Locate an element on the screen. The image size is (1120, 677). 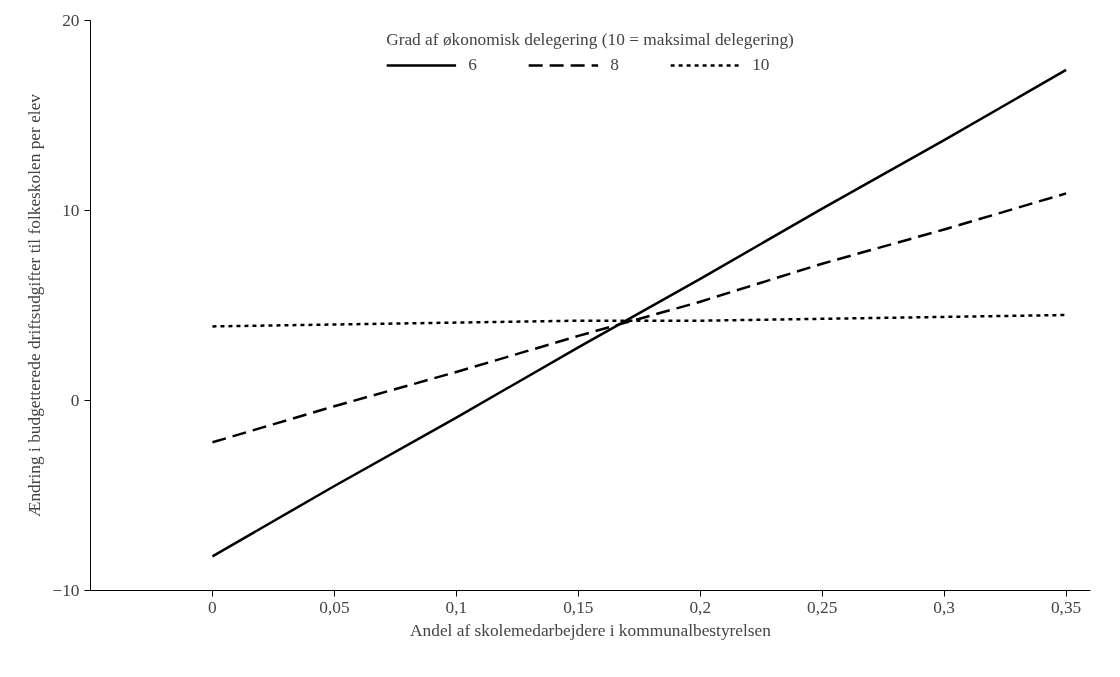
y-tick-label: 20 is located at coordinates (71, 20).